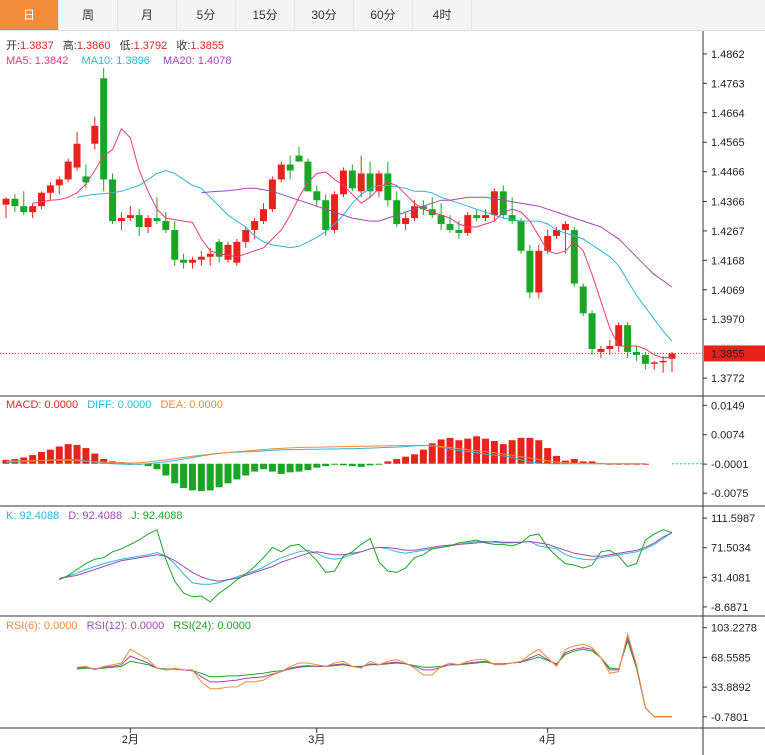 Image resolution: width=765 pixels, height=755 pixels. I want to click on tab-3: 5分, so click(206, 15).